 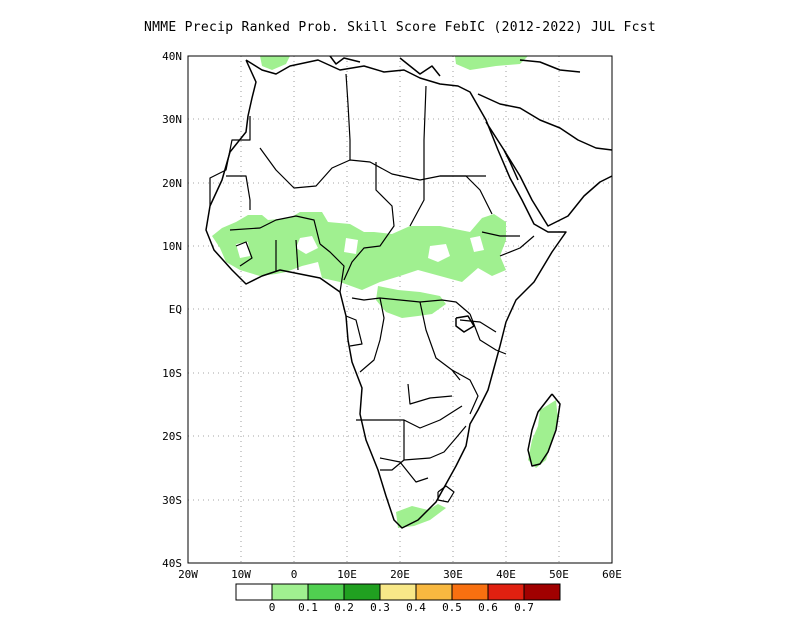 I want to click on lon-label: 10E, so click(x=347, y=574).